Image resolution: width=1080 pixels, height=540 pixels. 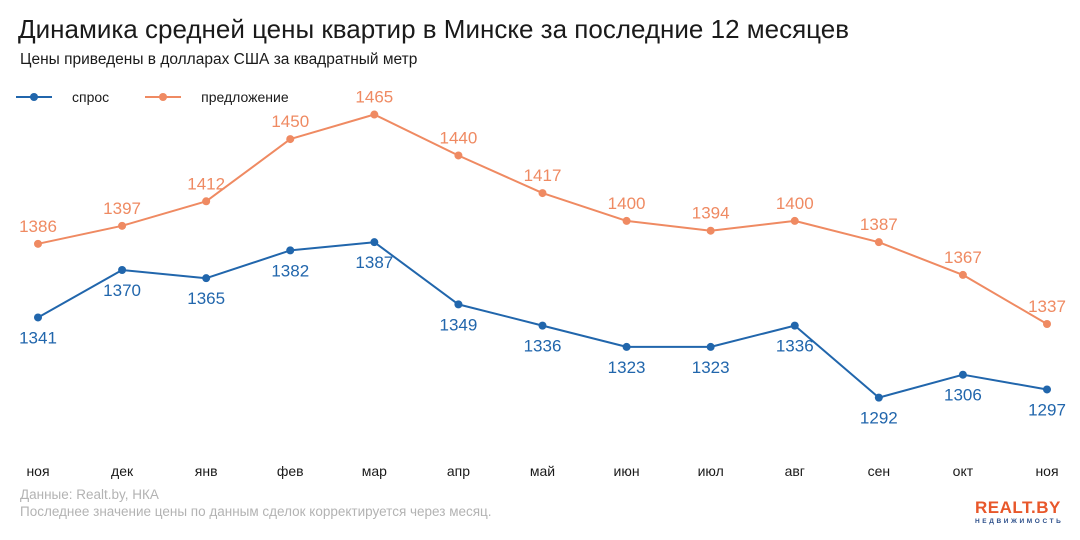 I want to click on data-label-demand: 1341, so click(x=38, y=337).